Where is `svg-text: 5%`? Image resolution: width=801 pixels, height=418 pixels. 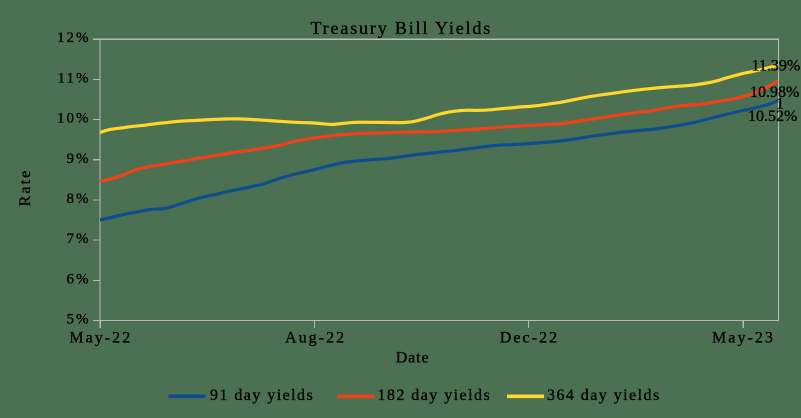 svg-text: 5% is located at coordinates (79, 320).